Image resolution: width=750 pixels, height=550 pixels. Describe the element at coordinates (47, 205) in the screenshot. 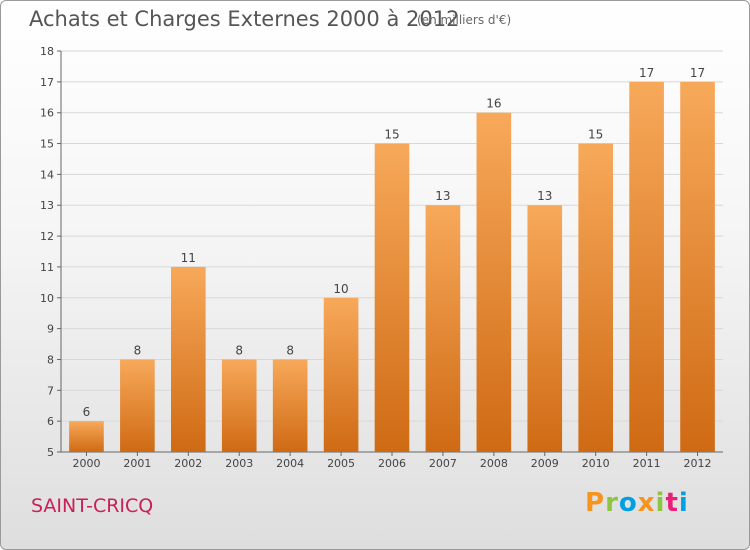

I see `y-tick-label: 13` at that location.